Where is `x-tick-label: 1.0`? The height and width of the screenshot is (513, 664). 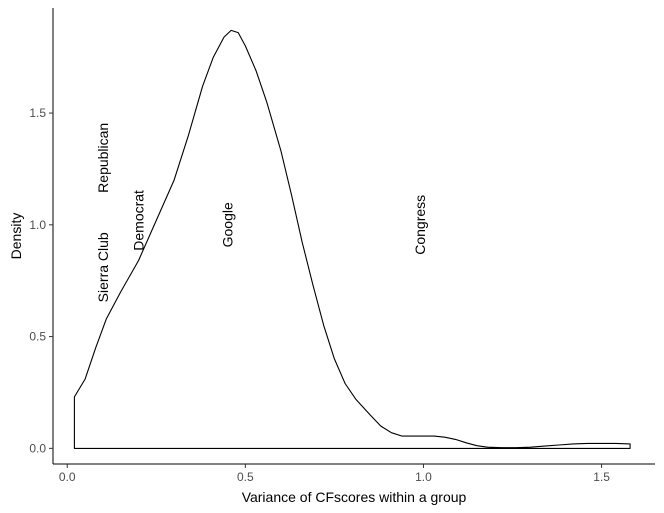 x-tick-label: 1.0 is located at coordinates (423, 477).